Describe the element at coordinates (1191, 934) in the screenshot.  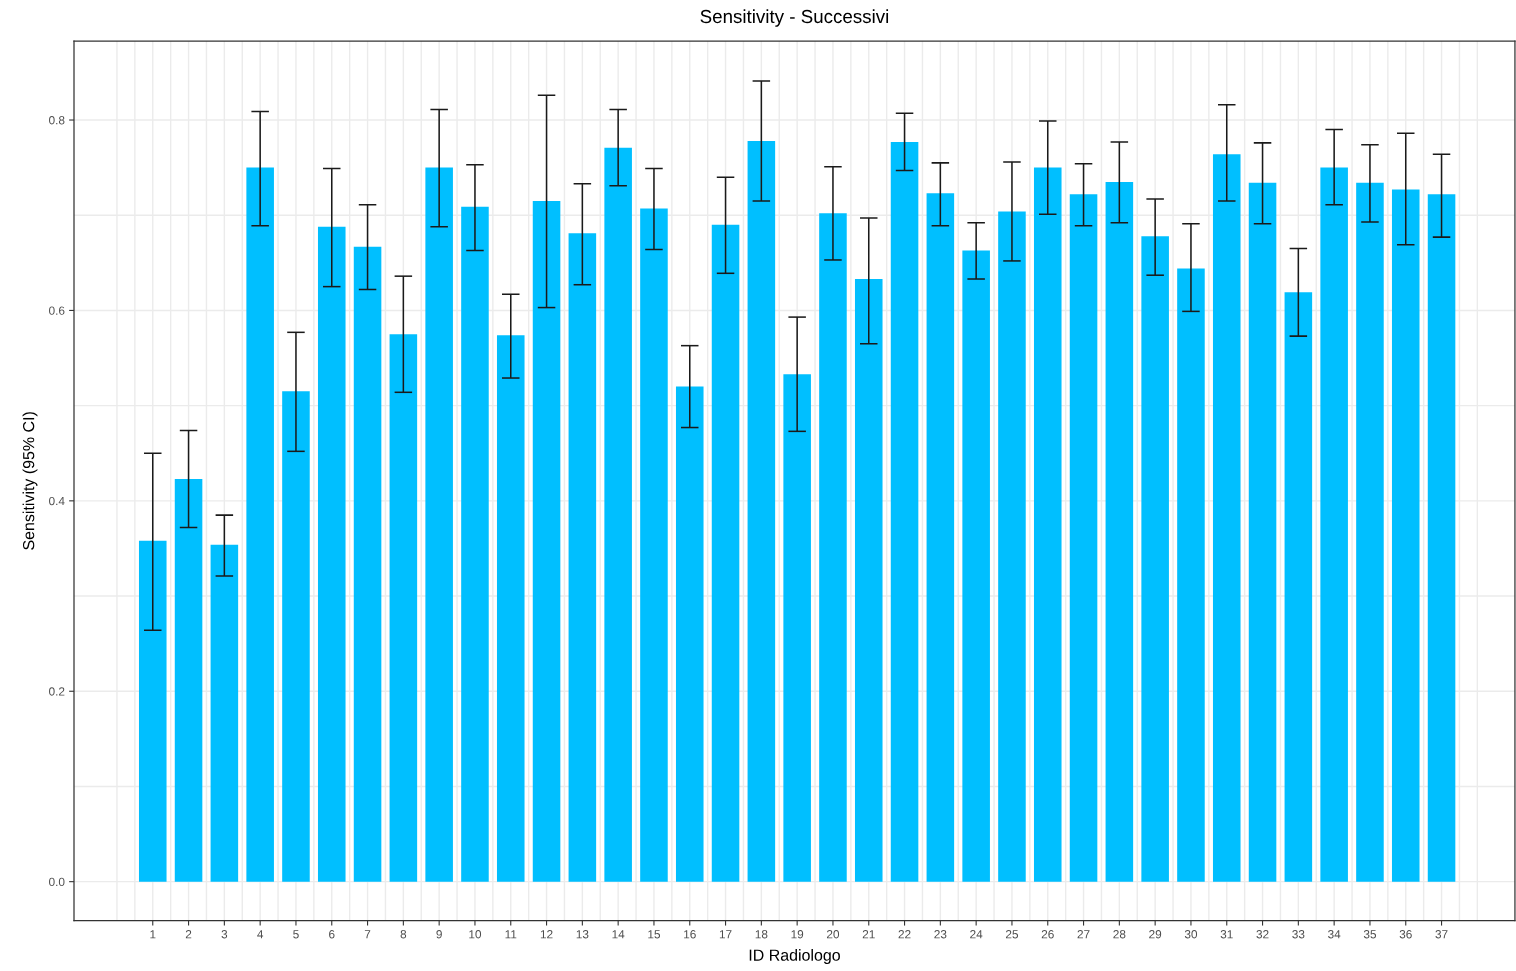
I see `x-tick-label: 30` at that location.